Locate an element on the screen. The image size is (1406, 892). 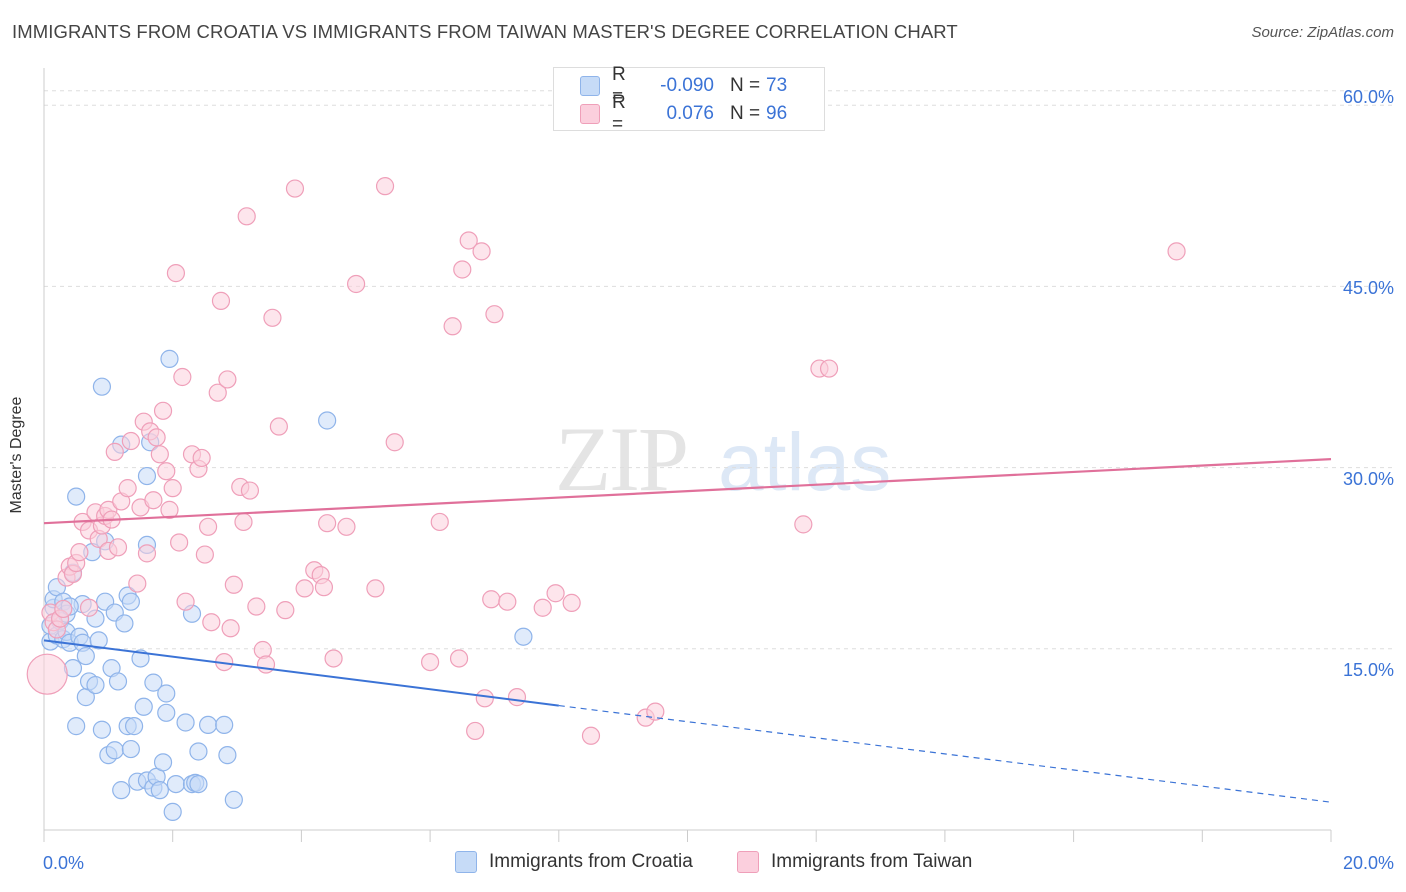
legend-item-croatia: Immigrants from Croatia is located at coordinates (574, 862).